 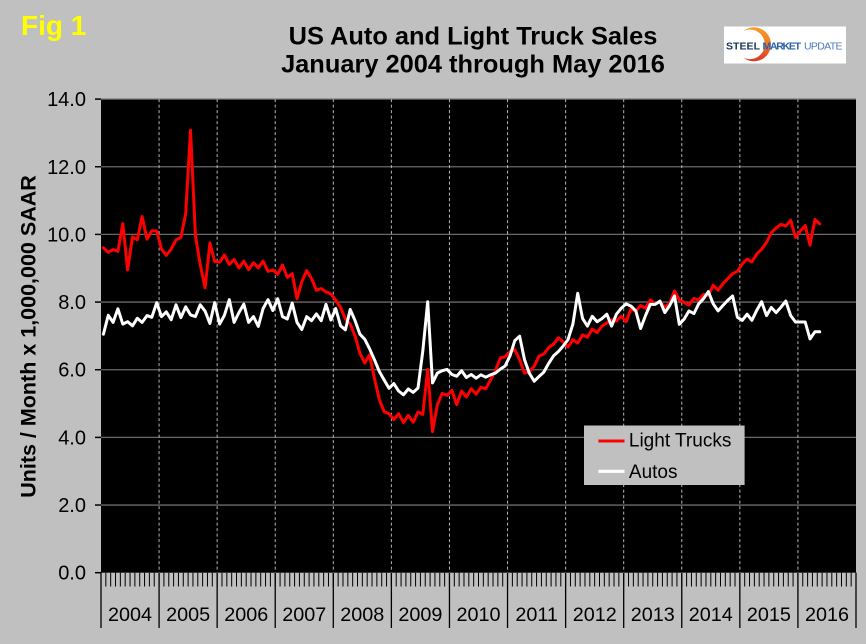 I want to click on svg-text: MARKET, so click(x=782, y=47).